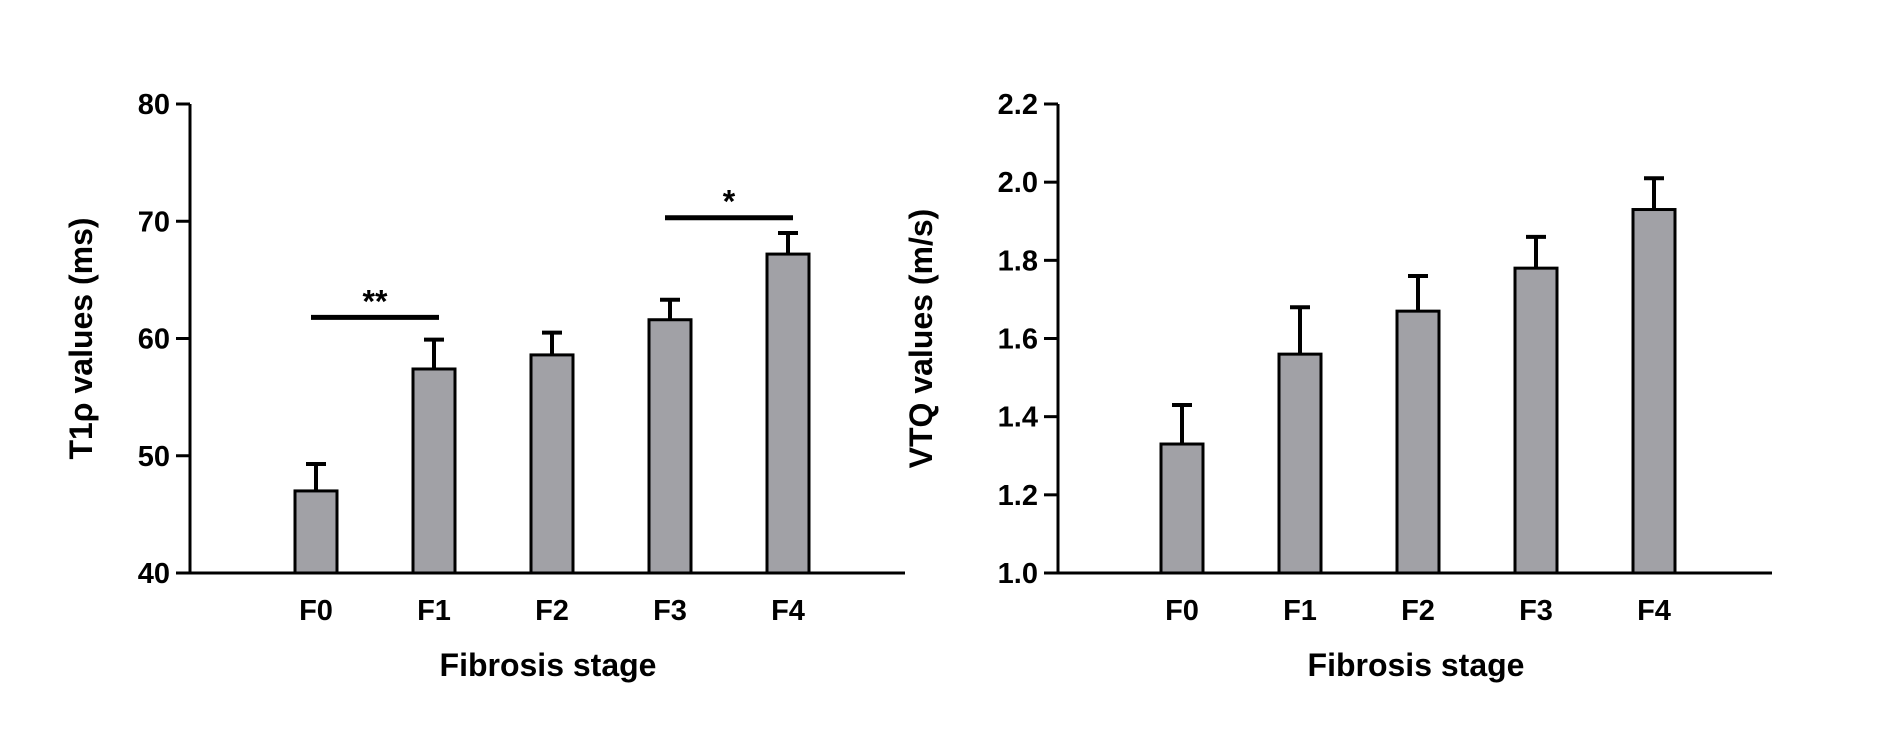 The image size is (1880, 745). I want to click on y-axis-title: T1ρ values (ms), so click(81, 338).